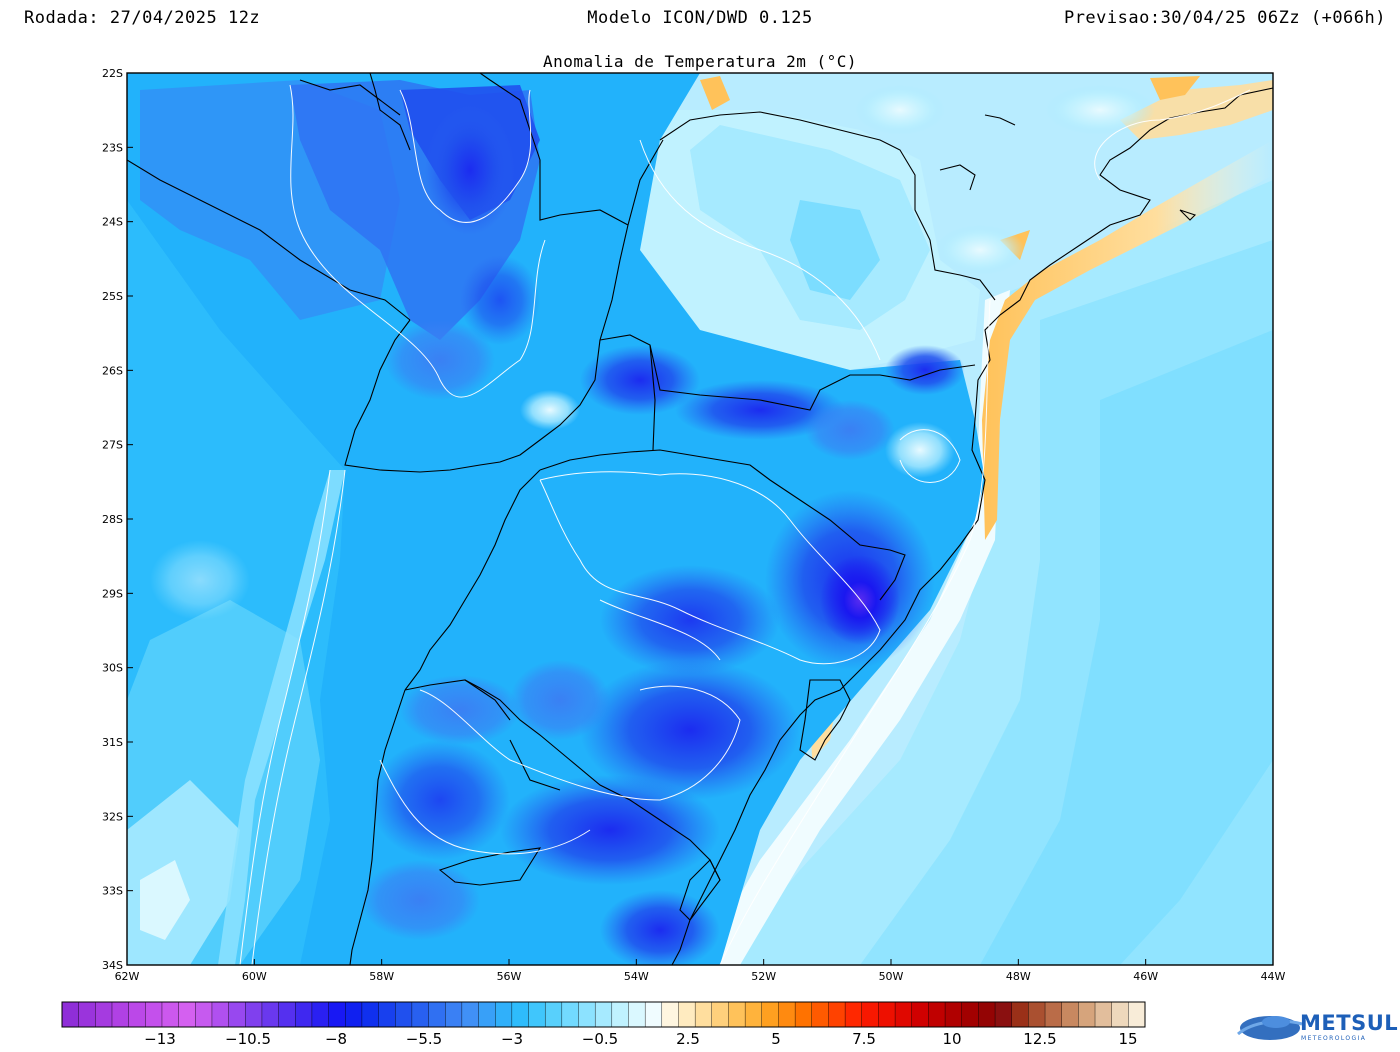  Describe the element at coordinates (112, 445) in the screenshot. I see `lat-label: 27S` at that location.